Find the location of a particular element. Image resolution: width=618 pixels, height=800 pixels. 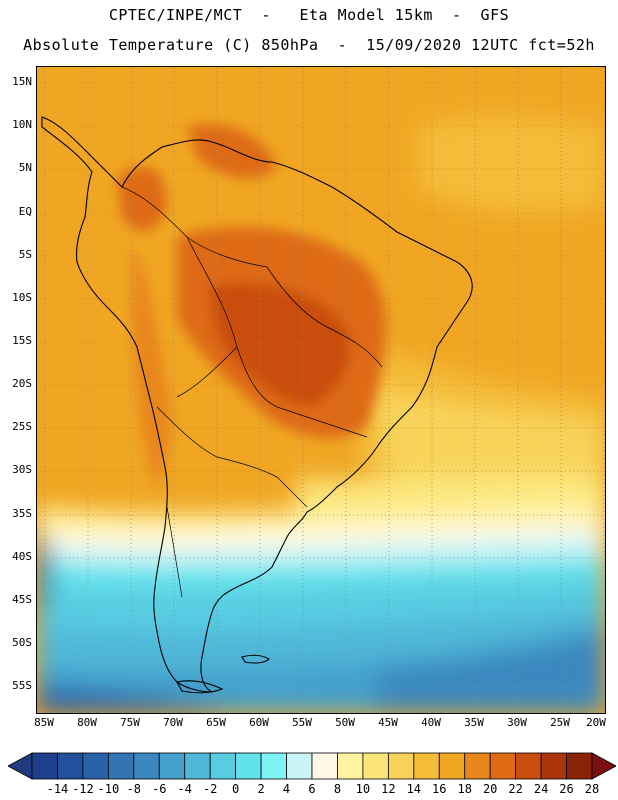

colorbar-tick-label: -6 is located at coordinates (159, 789).